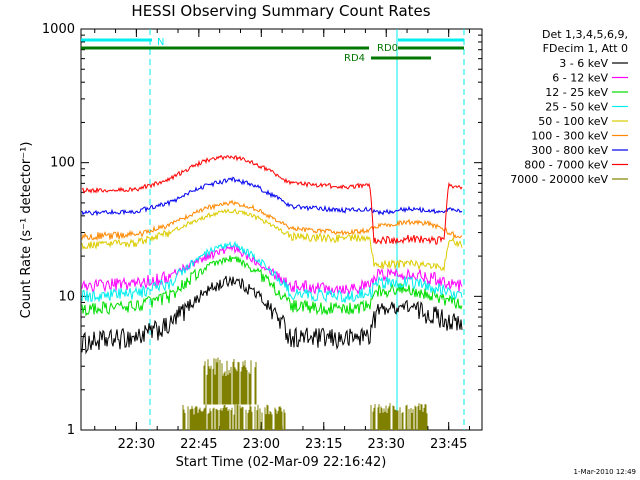 The height and width of the screenshot is (480, 640). What do you see at coordinates (136, 444) in the screenshot?
I see `x-tick-label: 22:30` at bounding box center [136, 444].